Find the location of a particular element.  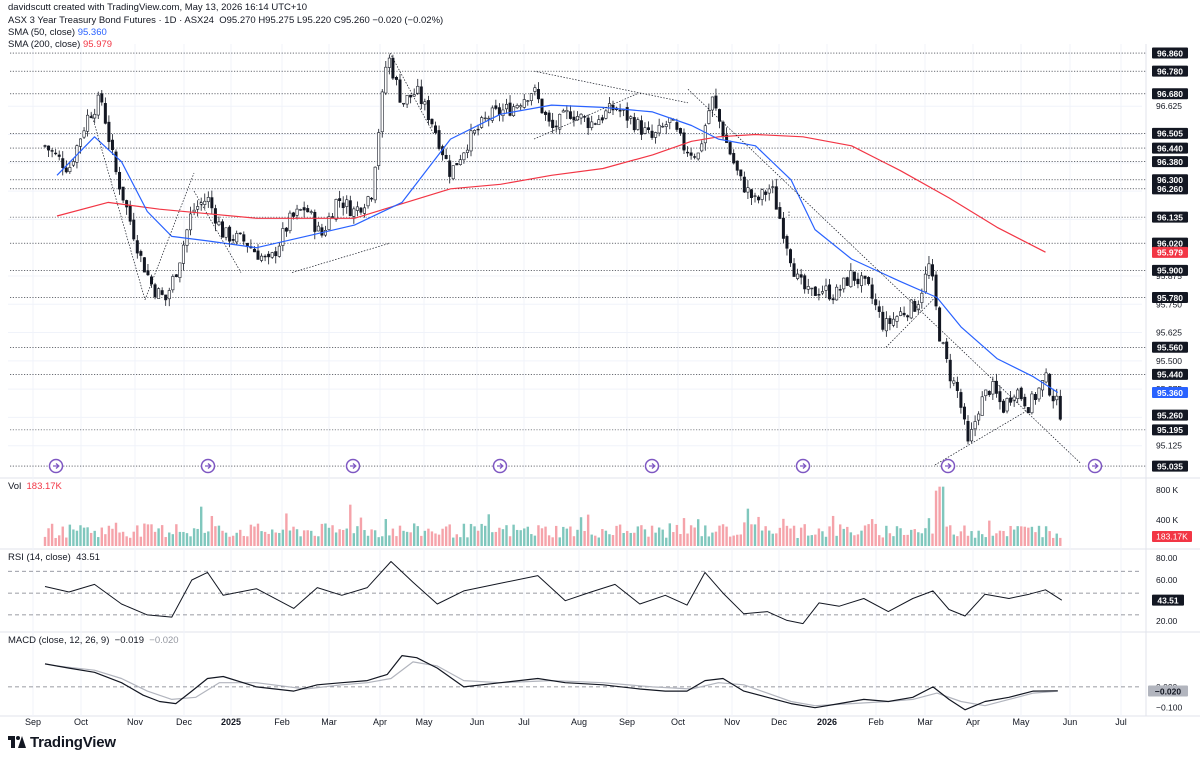

volume-axis-tick: 400 K is located at coordinates (1167, 520).